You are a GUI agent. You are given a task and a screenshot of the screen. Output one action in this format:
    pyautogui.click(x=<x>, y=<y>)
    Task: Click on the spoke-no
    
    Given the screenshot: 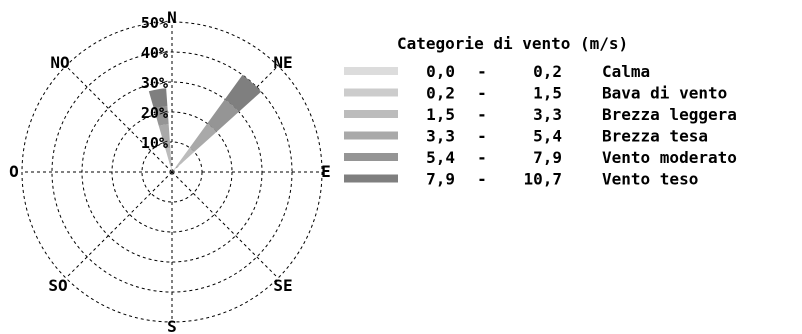 What is the action you would take?
    pyautogui.click(x=119, y=119)
    